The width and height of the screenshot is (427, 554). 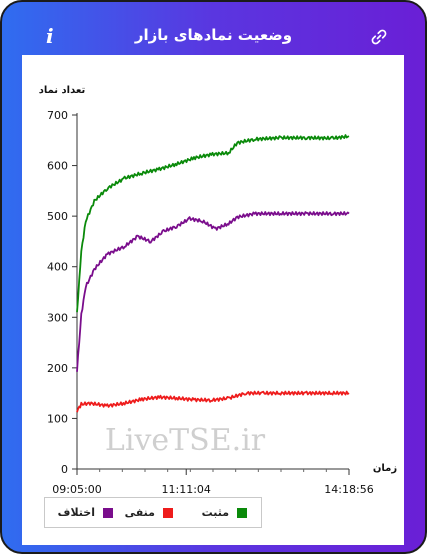 I want to click on watermark-text: LiveTSE.ir, so click(x=185, y=440).